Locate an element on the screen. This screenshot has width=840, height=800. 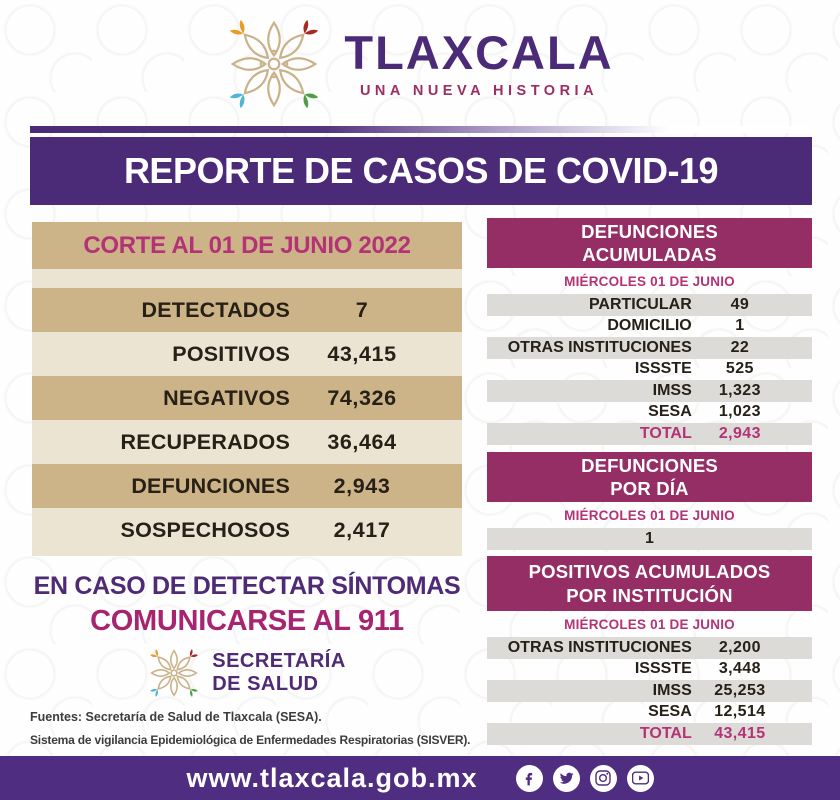
cutoff-date-title: CORTE AL 01 DE JUNIO 2022 is located at coordinates (247, 245).